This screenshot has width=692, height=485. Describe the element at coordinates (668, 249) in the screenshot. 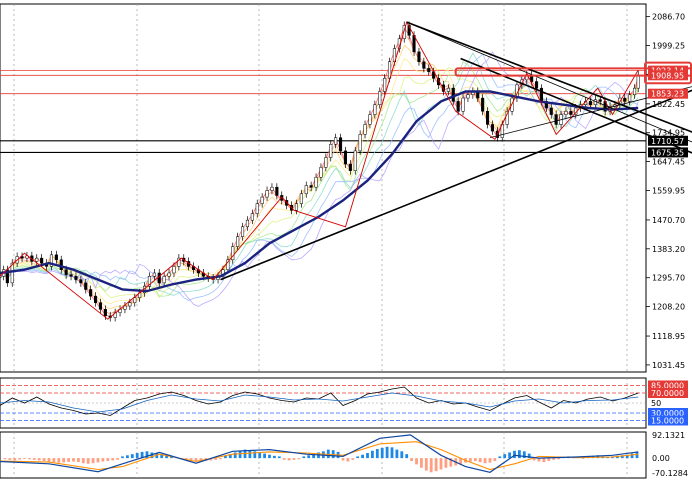

I see `price-axis-label: 1383.20` at that location.